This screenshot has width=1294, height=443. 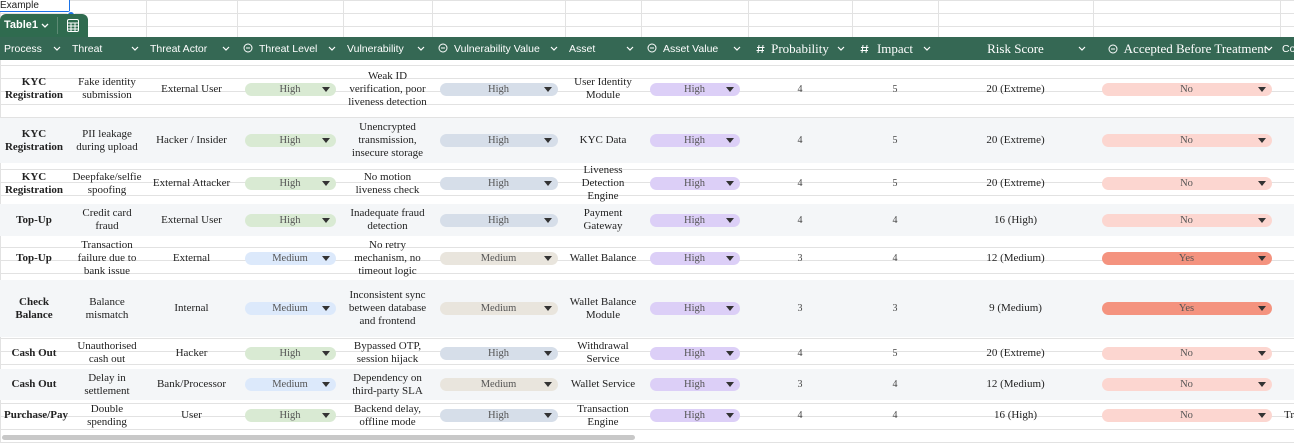 I want to click on table-cell: Wallet Balance, so click(x=603, y=258).